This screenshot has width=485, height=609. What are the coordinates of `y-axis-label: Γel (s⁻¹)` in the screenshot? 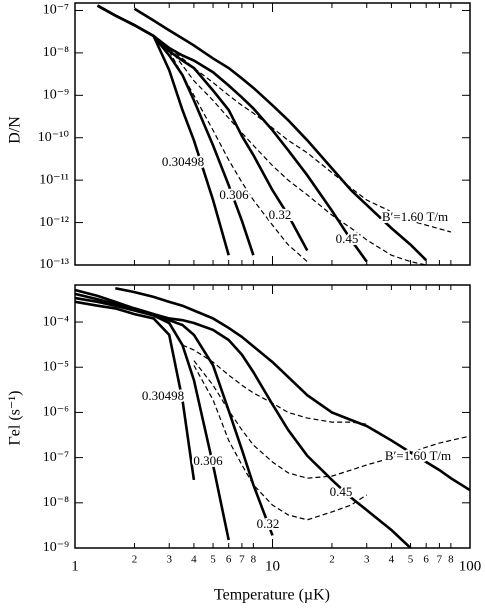 It's located at (15, 418).